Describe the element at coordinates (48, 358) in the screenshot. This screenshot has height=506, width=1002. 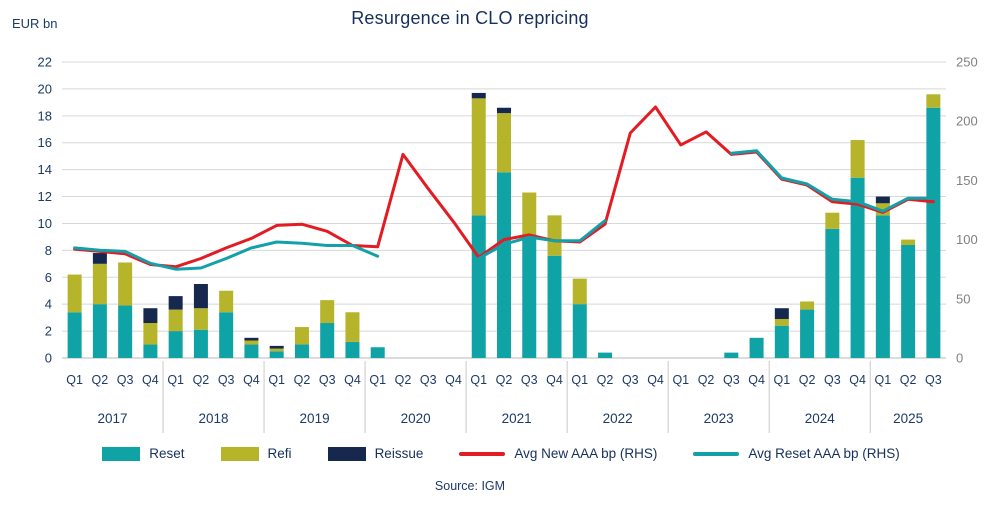
I see `left-axis-tick-label: 0` at that location.